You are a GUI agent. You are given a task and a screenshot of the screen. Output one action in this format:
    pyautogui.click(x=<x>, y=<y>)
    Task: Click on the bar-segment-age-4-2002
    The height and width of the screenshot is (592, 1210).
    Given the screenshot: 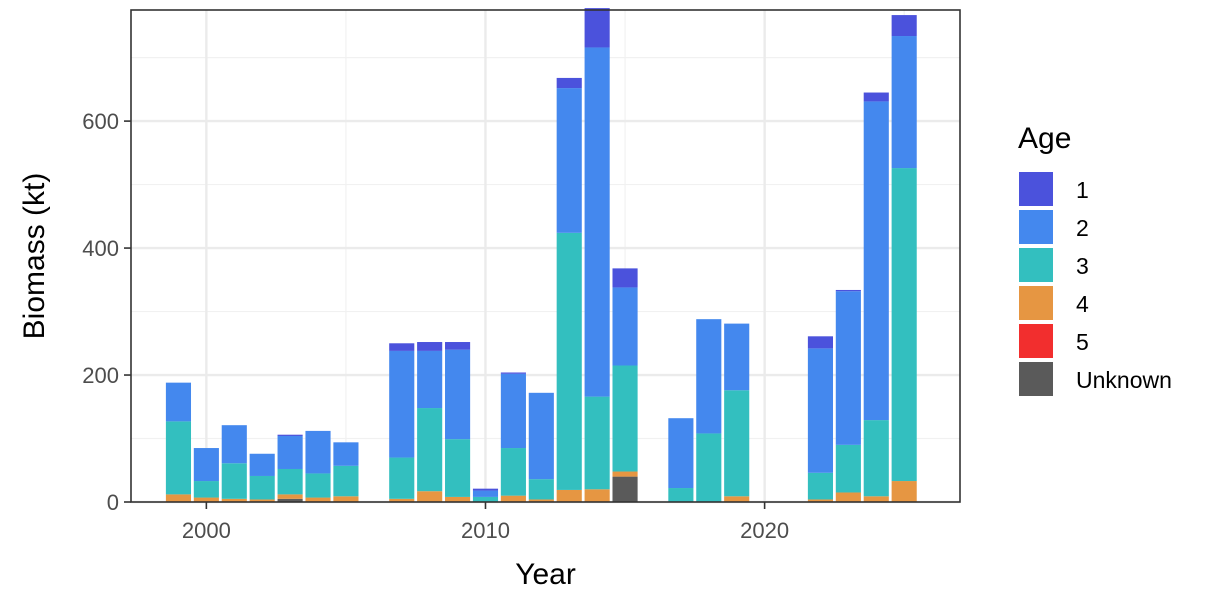 What is the action you would take?
    pyautogui.click(x=262, y=500)
    